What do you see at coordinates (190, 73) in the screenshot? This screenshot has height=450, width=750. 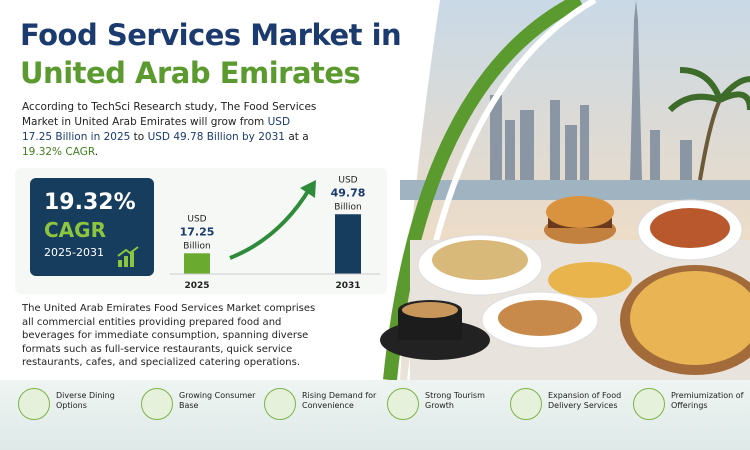 I see `title: United Arab Emirates` at bounding box center [190, 73].